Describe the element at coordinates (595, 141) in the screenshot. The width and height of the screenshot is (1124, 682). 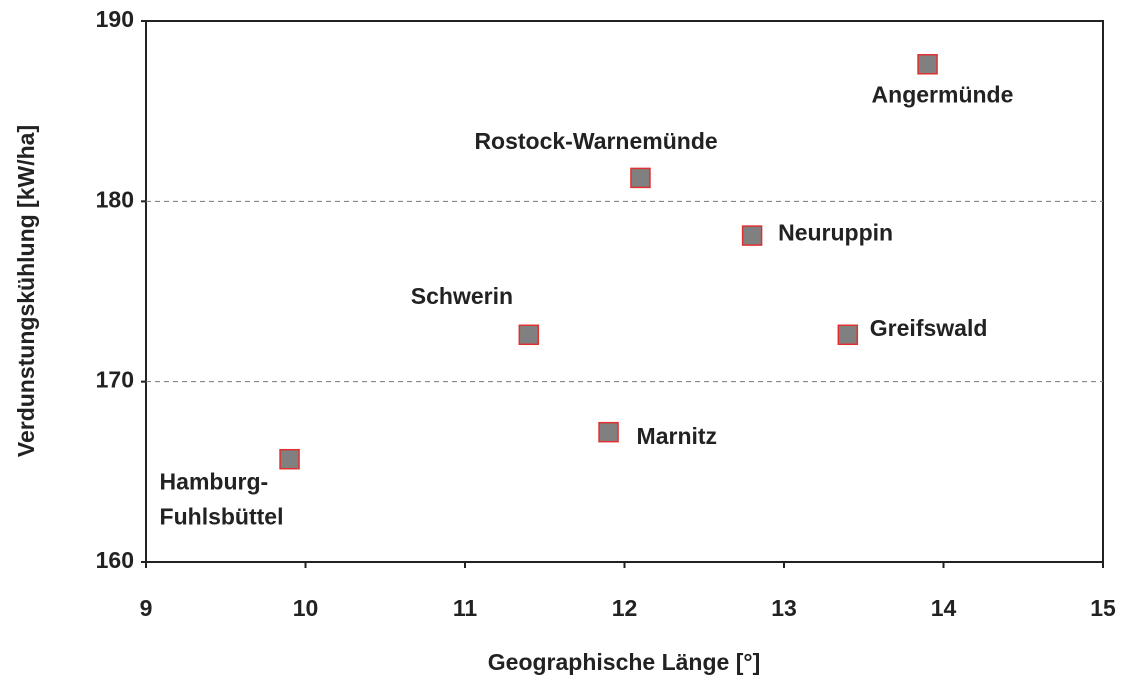
I see `point-label: Rostock-Warnemünde` at that location.